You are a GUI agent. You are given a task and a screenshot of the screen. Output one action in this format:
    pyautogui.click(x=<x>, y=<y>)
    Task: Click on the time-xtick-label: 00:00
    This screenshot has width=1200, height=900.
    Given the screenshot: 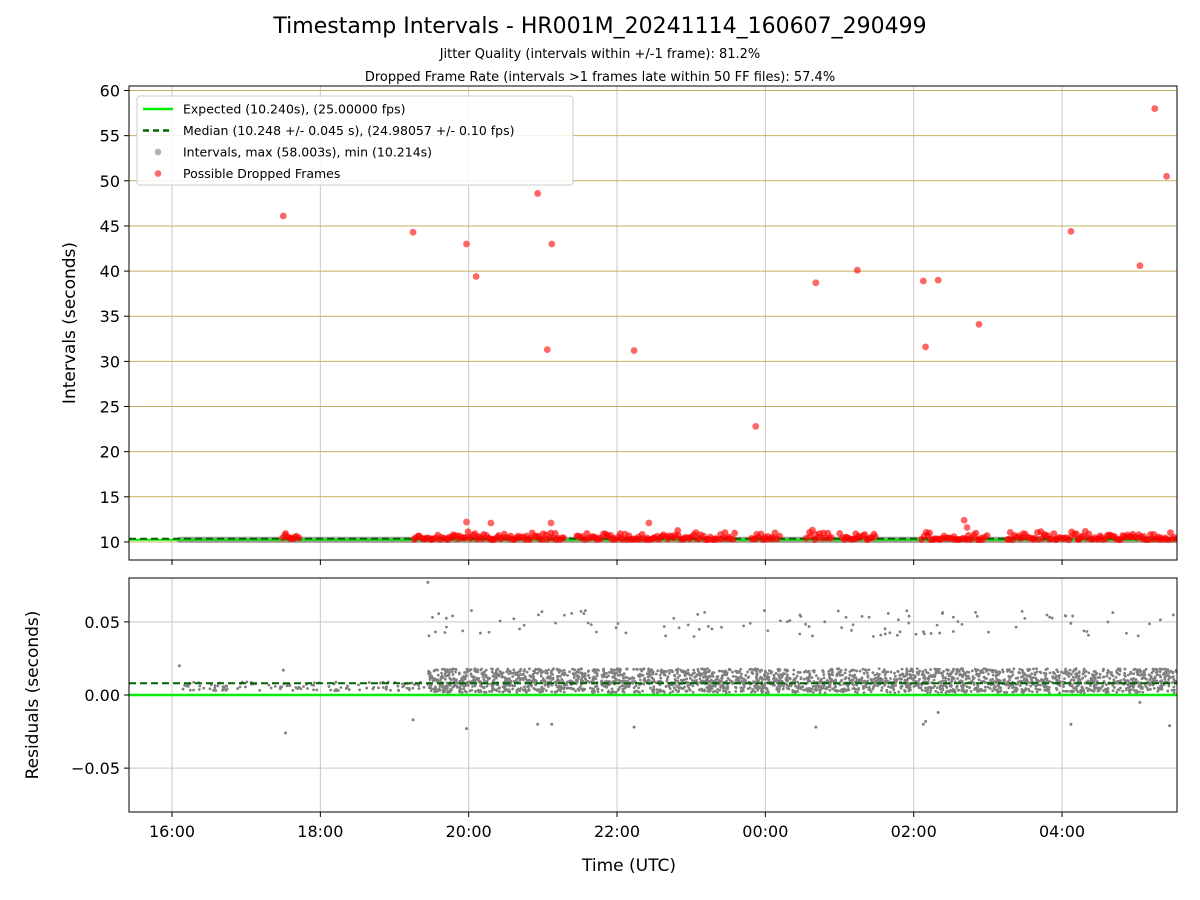 What is the action you would take?
    pyautogui.click(x=765, y=831)
    